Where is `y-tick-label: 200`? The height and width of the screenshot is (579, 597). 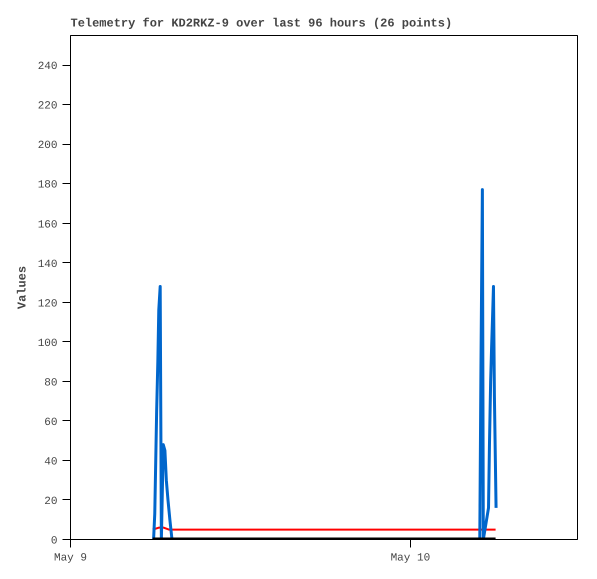
y-tick-label: 200 is located at coordinates (48, 146).